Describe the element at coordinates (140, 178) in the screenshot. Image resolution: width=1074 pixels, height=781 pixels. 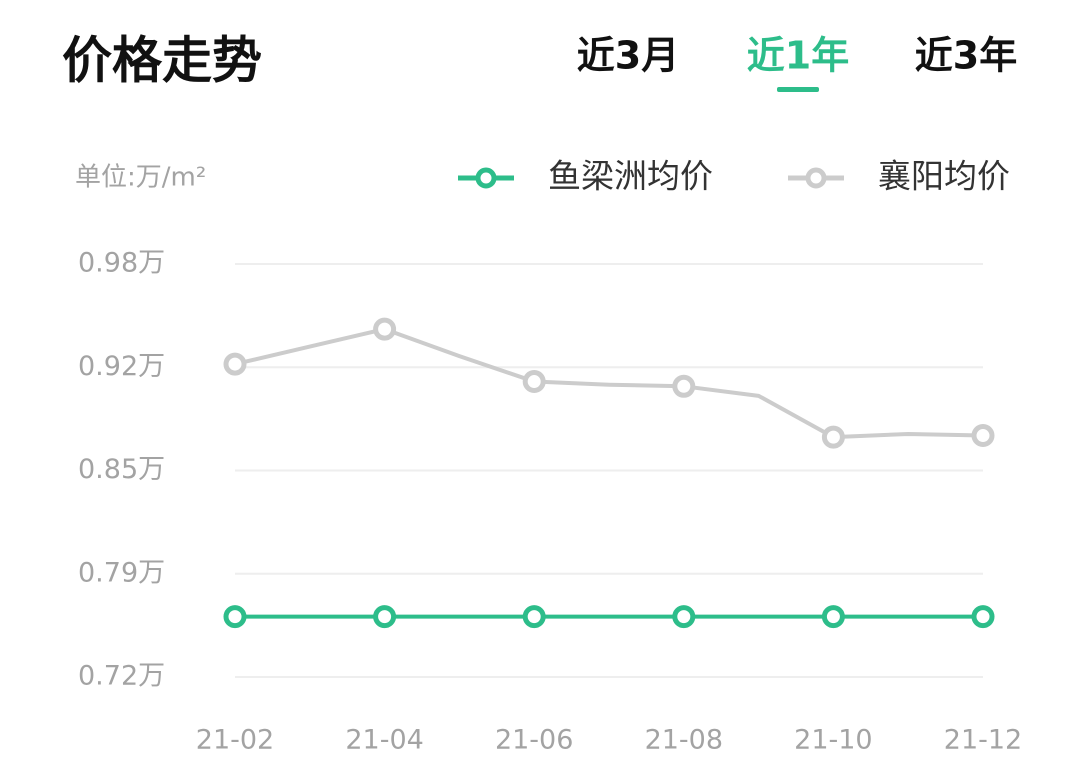
I see `unit-label: 单位:万/m²` at that location.